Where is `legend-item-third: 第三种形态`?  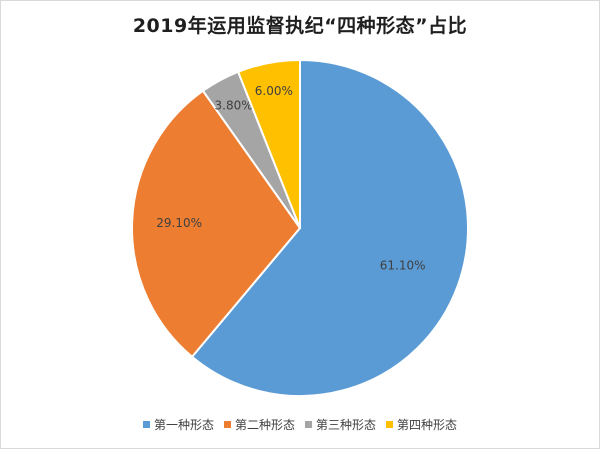 legend-item-third: 第三种形态 is located at coordinates (340, 424).